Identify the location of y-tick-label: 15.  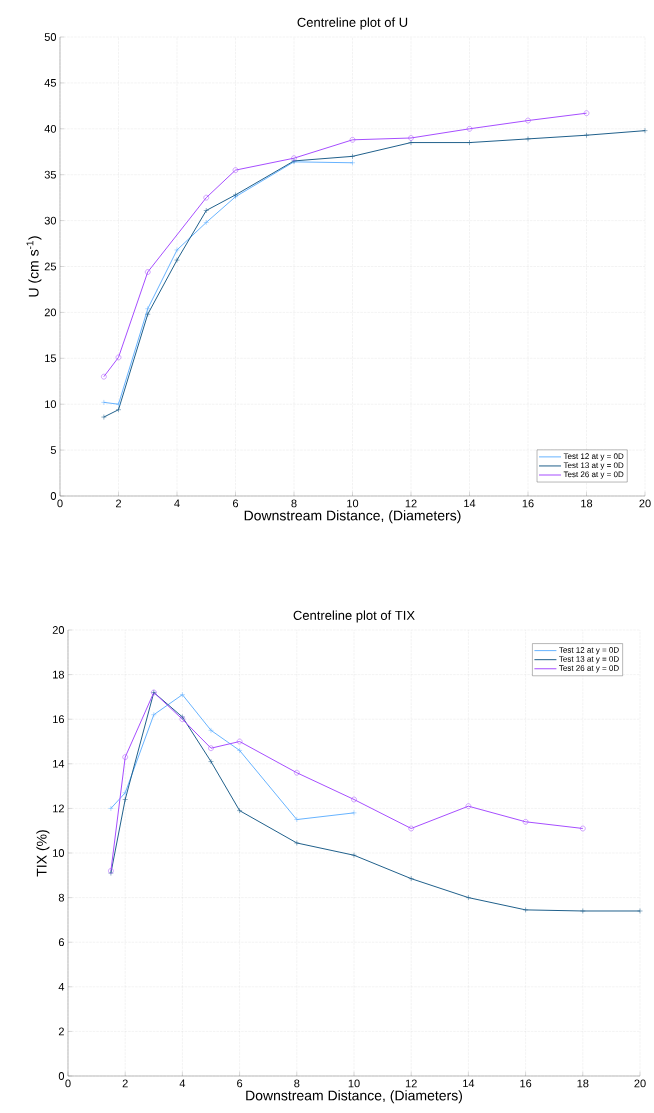
(50, 358).